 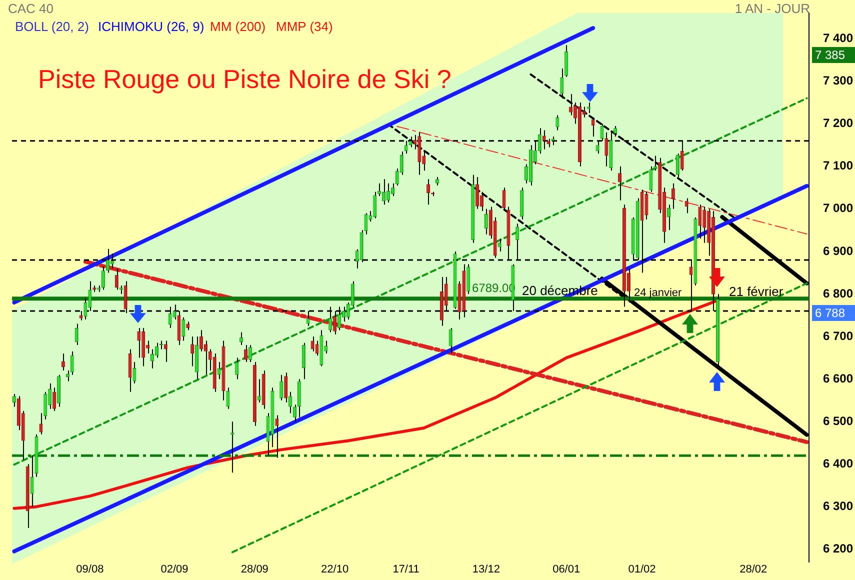 What do you see at coordinates (756, 291) in the screenshot?
I see `annotation: 21 février` at bounding box center [756, 291].